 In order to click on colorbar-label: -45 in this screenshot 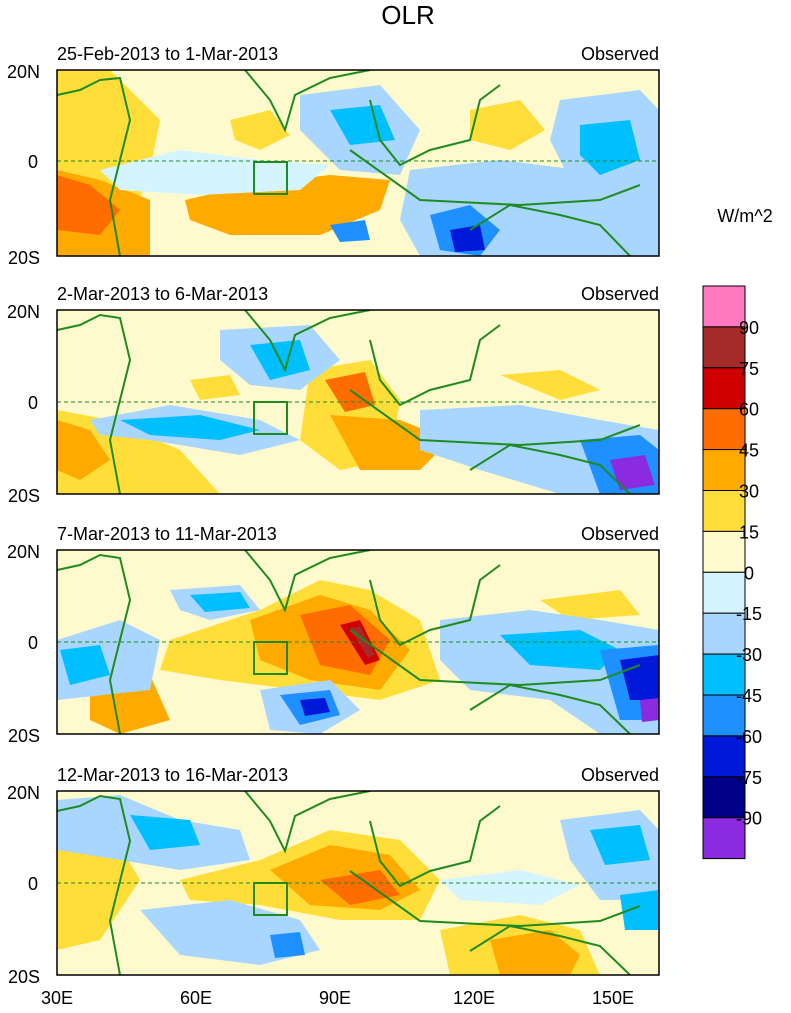, I will do `click(749, 696)`.